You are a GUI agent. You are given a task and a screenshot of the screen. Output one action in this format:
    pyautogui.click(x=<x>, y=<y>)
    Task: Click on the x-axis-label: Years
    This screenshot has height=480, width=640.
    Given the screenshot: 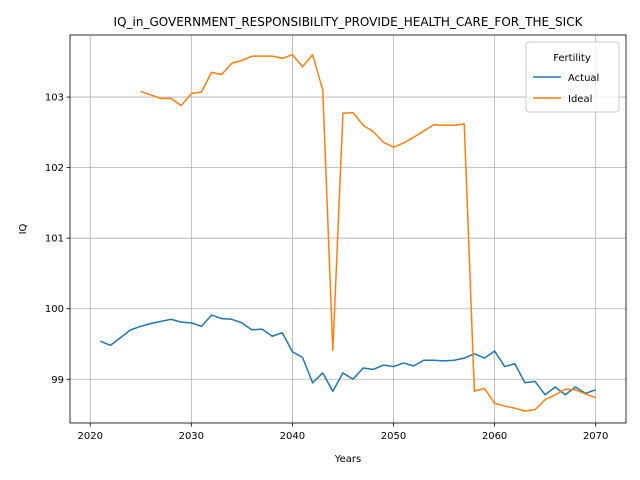 What is the action you would take?
    pyautogui.click(x=347, y=459)
    